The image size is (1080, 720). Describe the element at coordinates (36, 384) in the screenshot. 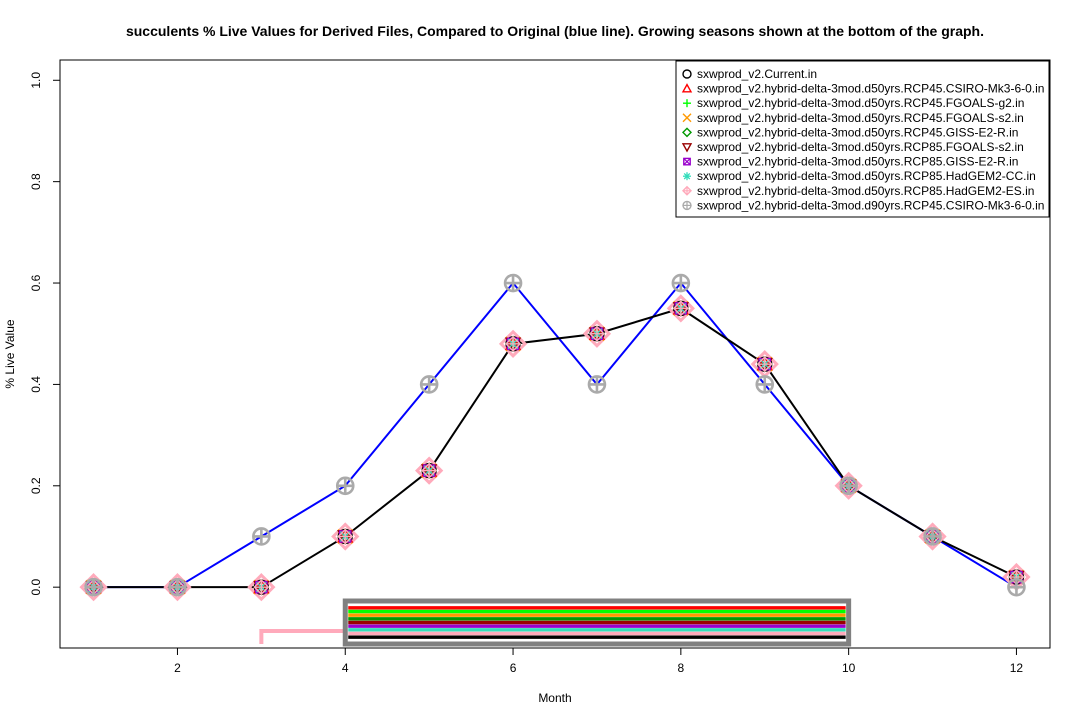

I see `y-tick-label: 0.4` at that location.